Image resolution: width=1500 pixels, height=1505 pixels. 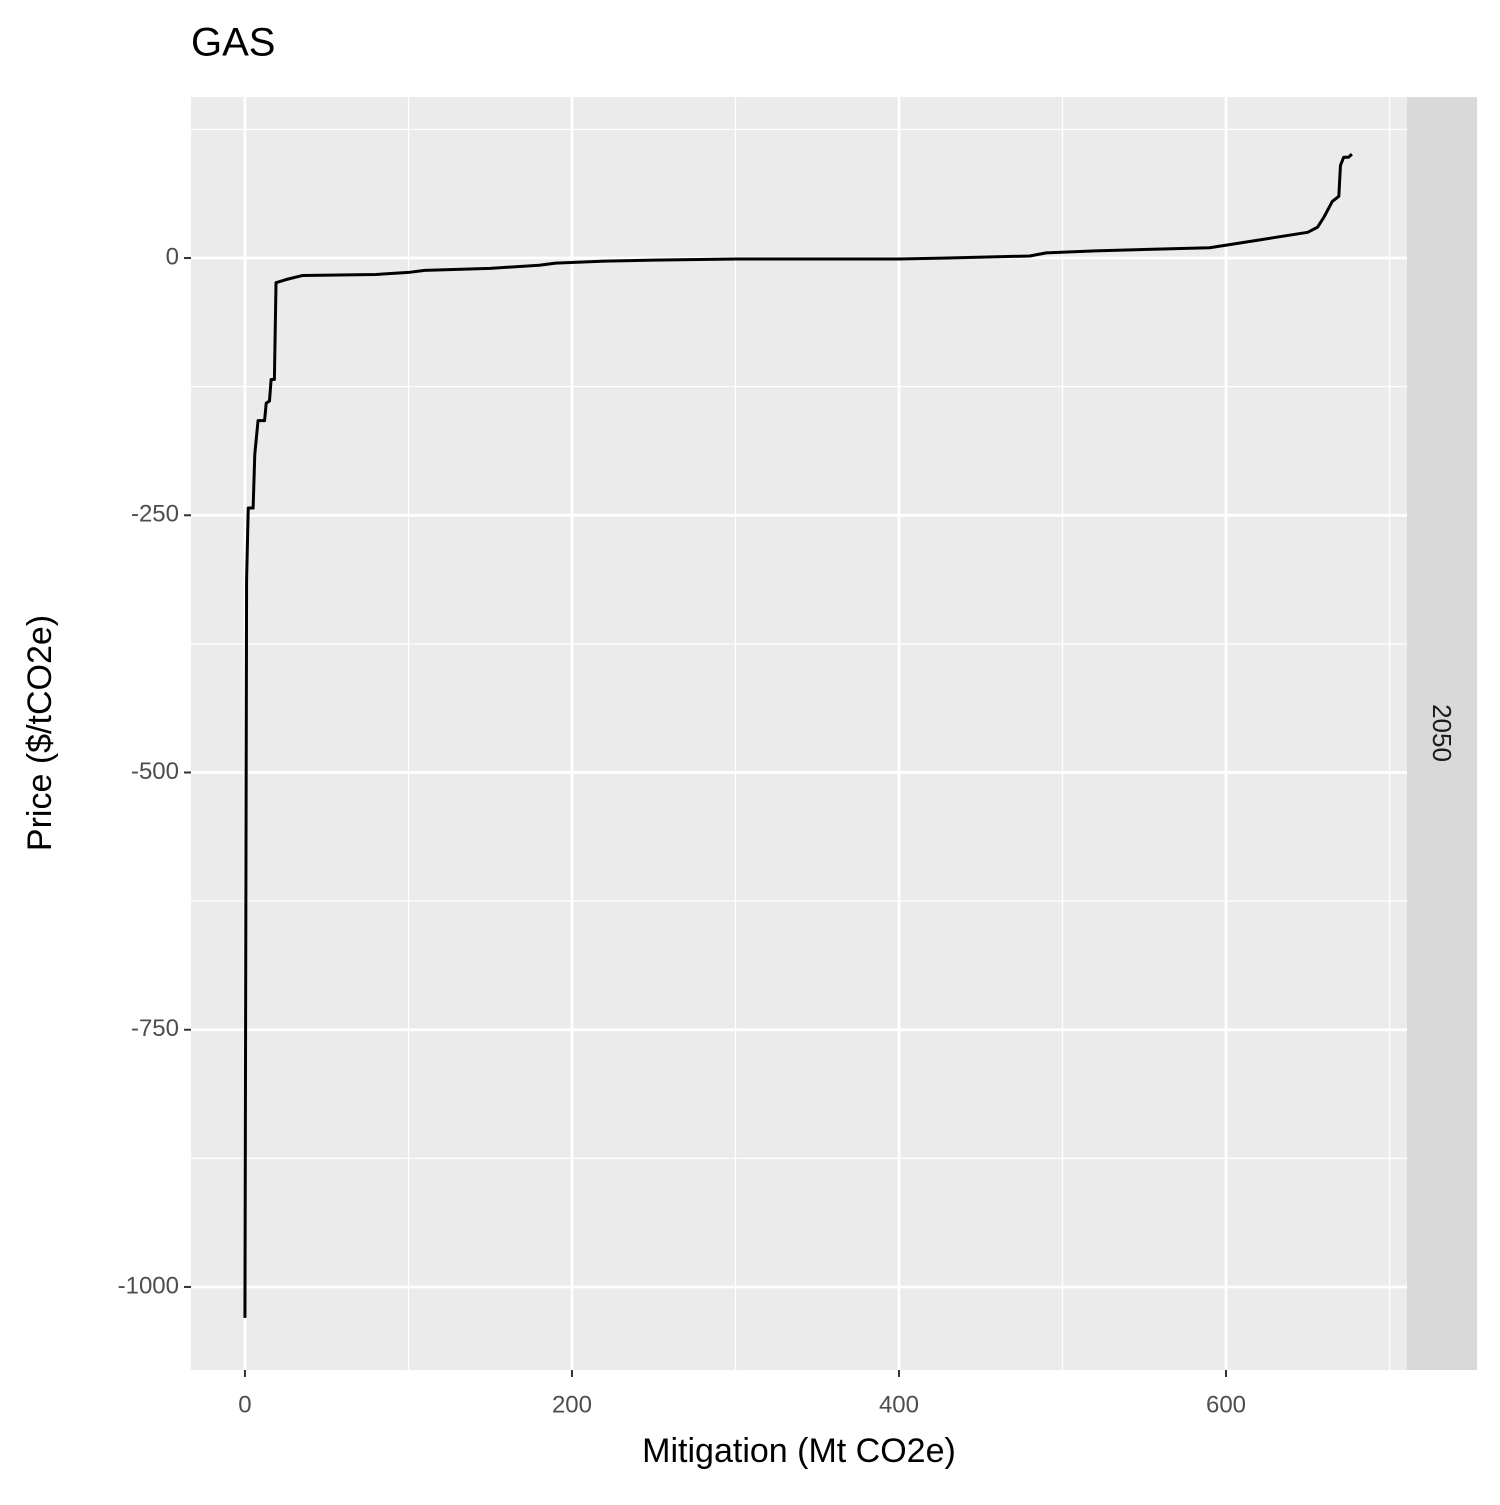 I want to click on x-tick-label: 400, so click(x=899, y=1404).